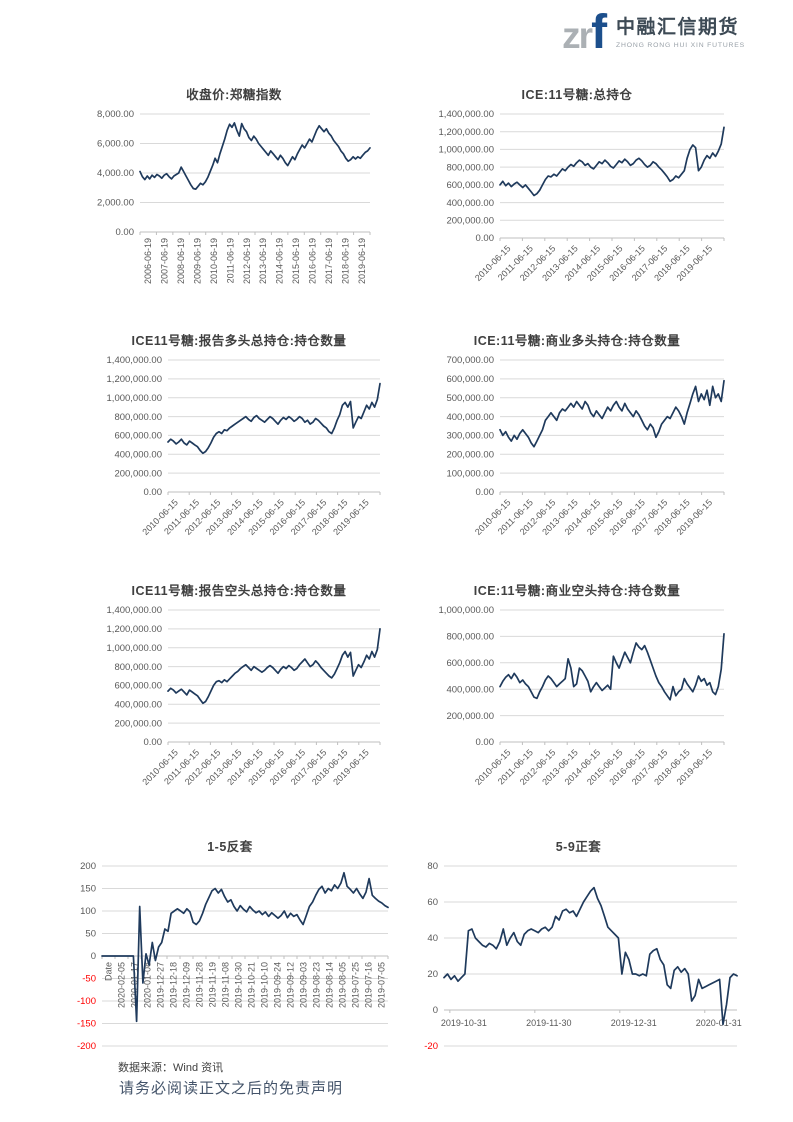  I want to click on svg-text: 2019-12-09, so click(187, 985).